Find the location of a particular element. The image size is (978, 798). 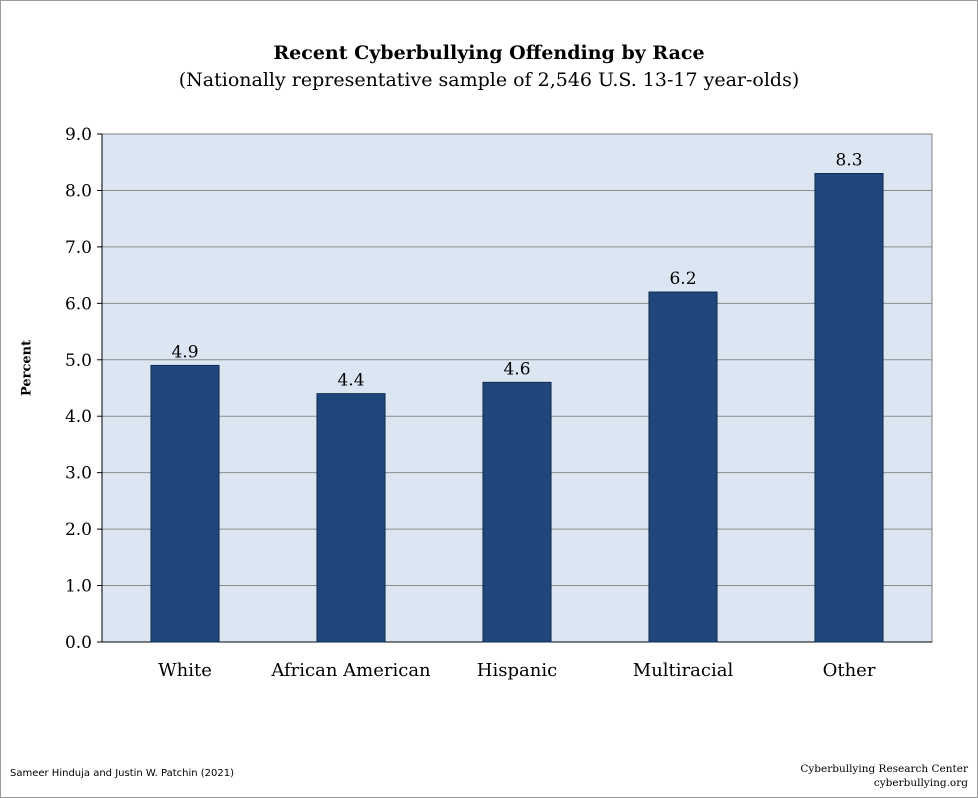

footer-source-url: cyberbullying.org is located at coordinates (920, 783).